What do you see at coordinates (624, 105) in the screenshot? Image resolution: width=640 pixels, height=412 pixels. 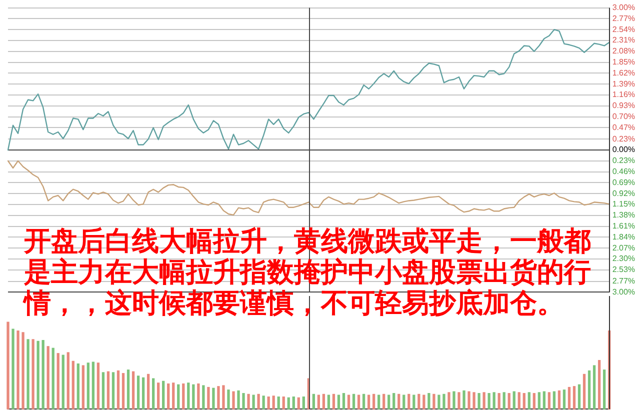 I see `y-tick-label: 0.93%` at bounding box center [624, 105].